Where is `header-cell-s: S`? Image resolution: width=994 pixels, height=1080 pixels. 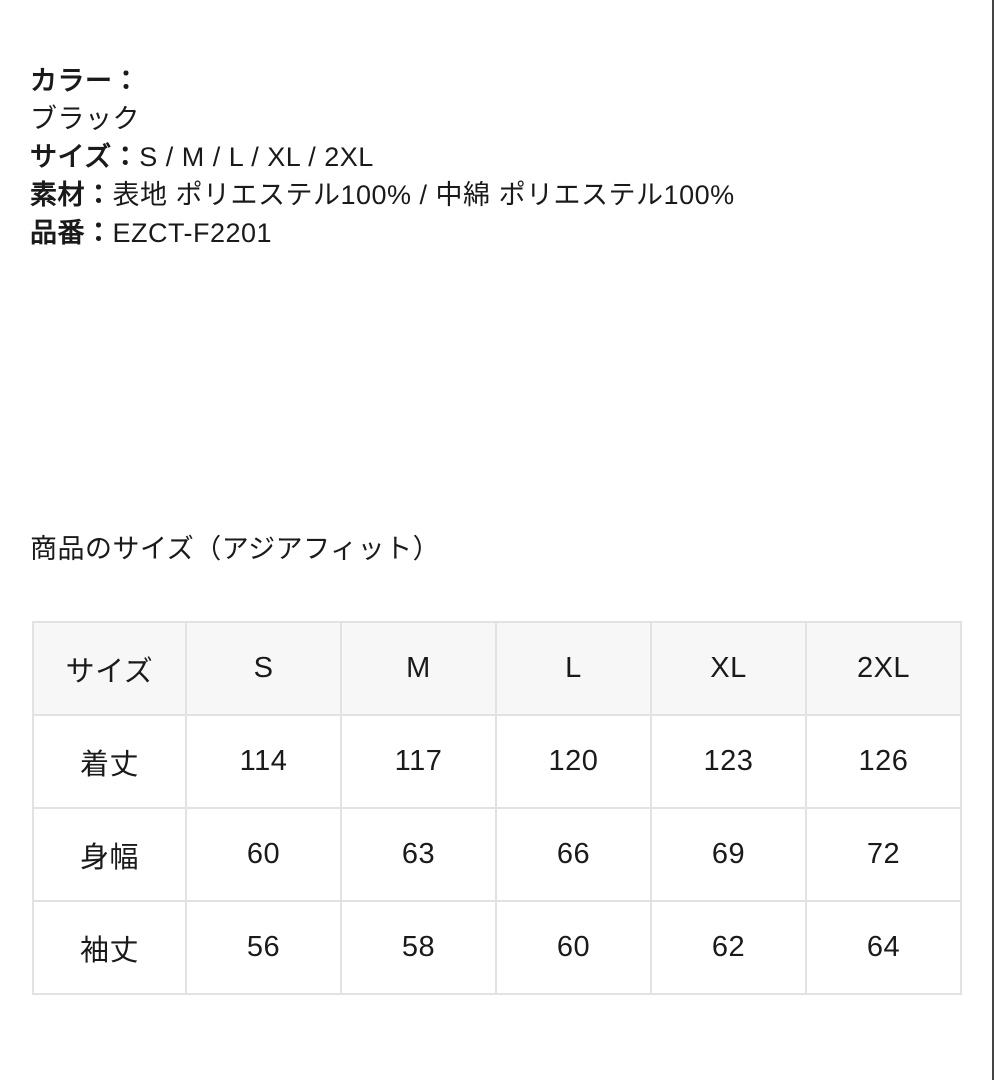
header-cell-s: S is located at coordinates (263, 668).